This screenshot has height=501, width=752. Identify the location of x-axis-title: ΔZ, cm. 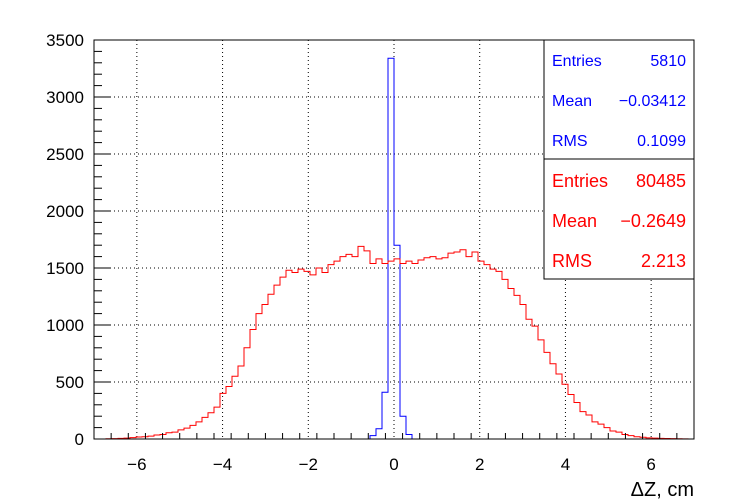
(662, 490).